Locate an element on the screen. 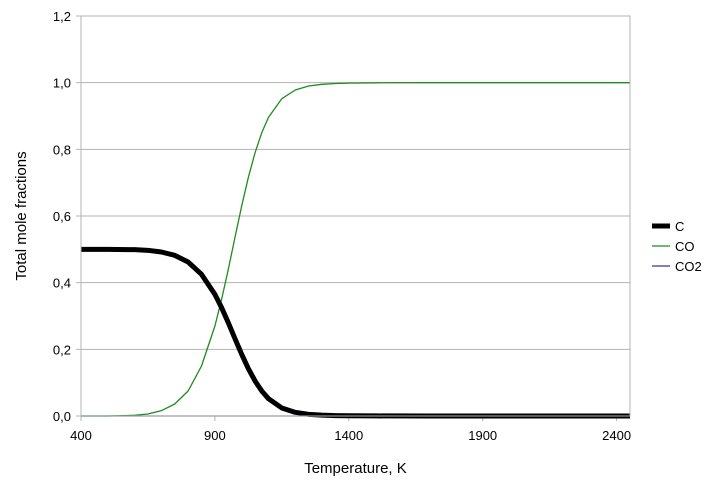 This screenshot has height=495, width=722. x-axis-tick-labels: 400 900 1400 1900 2400 is located at coordinates (350, 435).